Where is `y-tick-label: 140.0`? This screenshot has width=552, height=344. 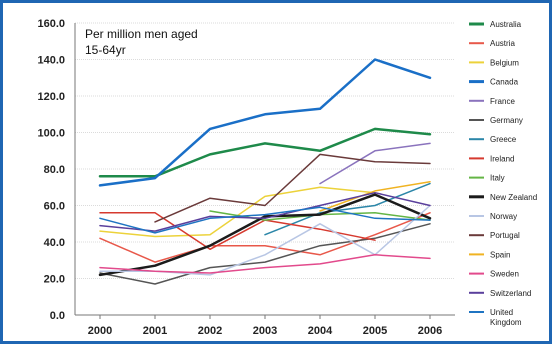
y-tick-label: 140.0 is located at coordinates (51, 61).